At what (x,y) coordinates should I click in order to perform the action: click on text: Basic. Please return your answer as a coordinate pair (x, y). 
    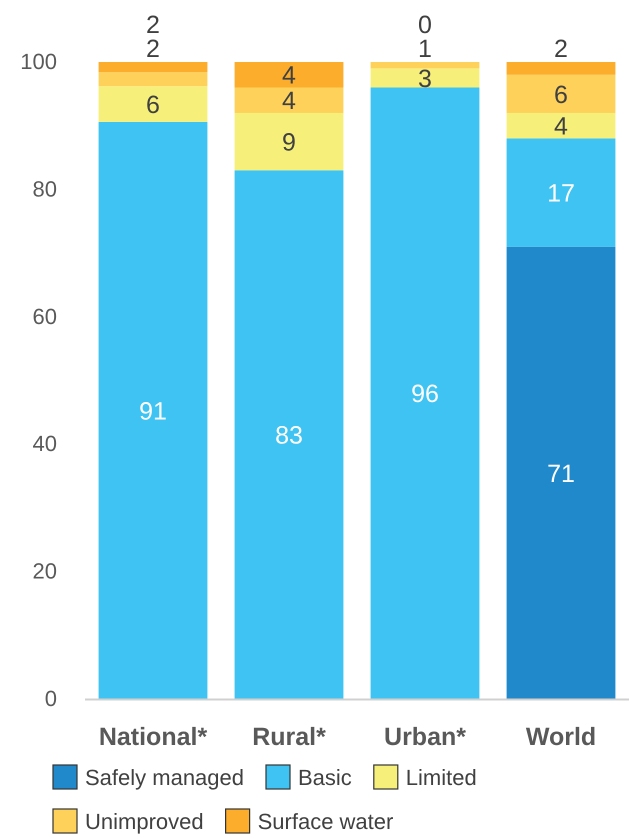
    Looking at the image, I should click on (325, 777).